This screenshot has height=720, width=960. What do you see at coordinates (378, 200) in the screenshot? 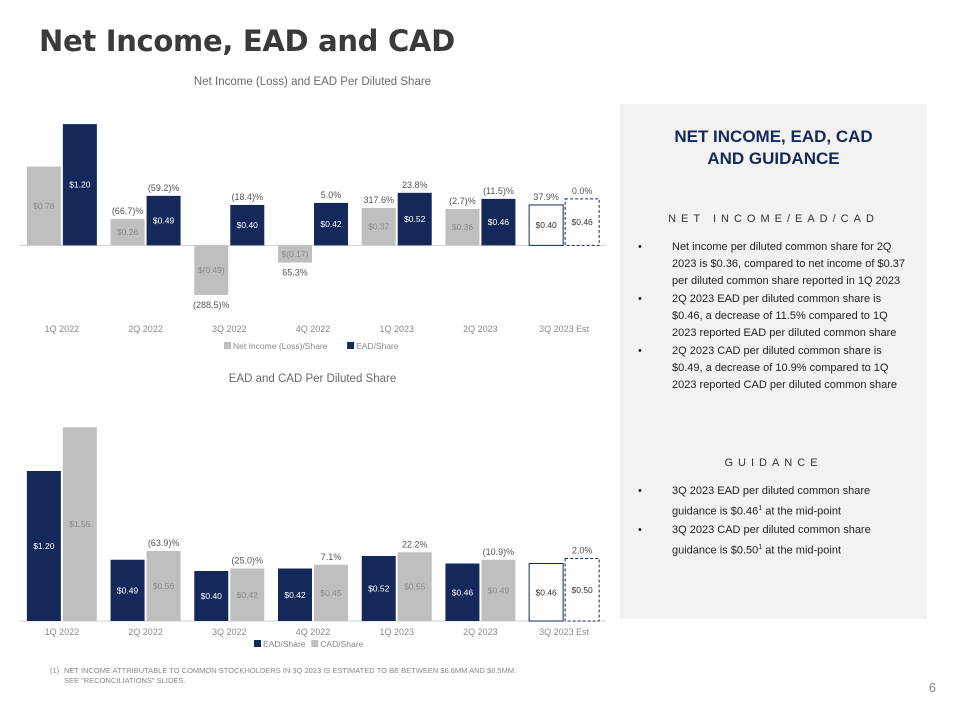
I see `growth-annotation: 317.6%` at bounding box center [378, 200].